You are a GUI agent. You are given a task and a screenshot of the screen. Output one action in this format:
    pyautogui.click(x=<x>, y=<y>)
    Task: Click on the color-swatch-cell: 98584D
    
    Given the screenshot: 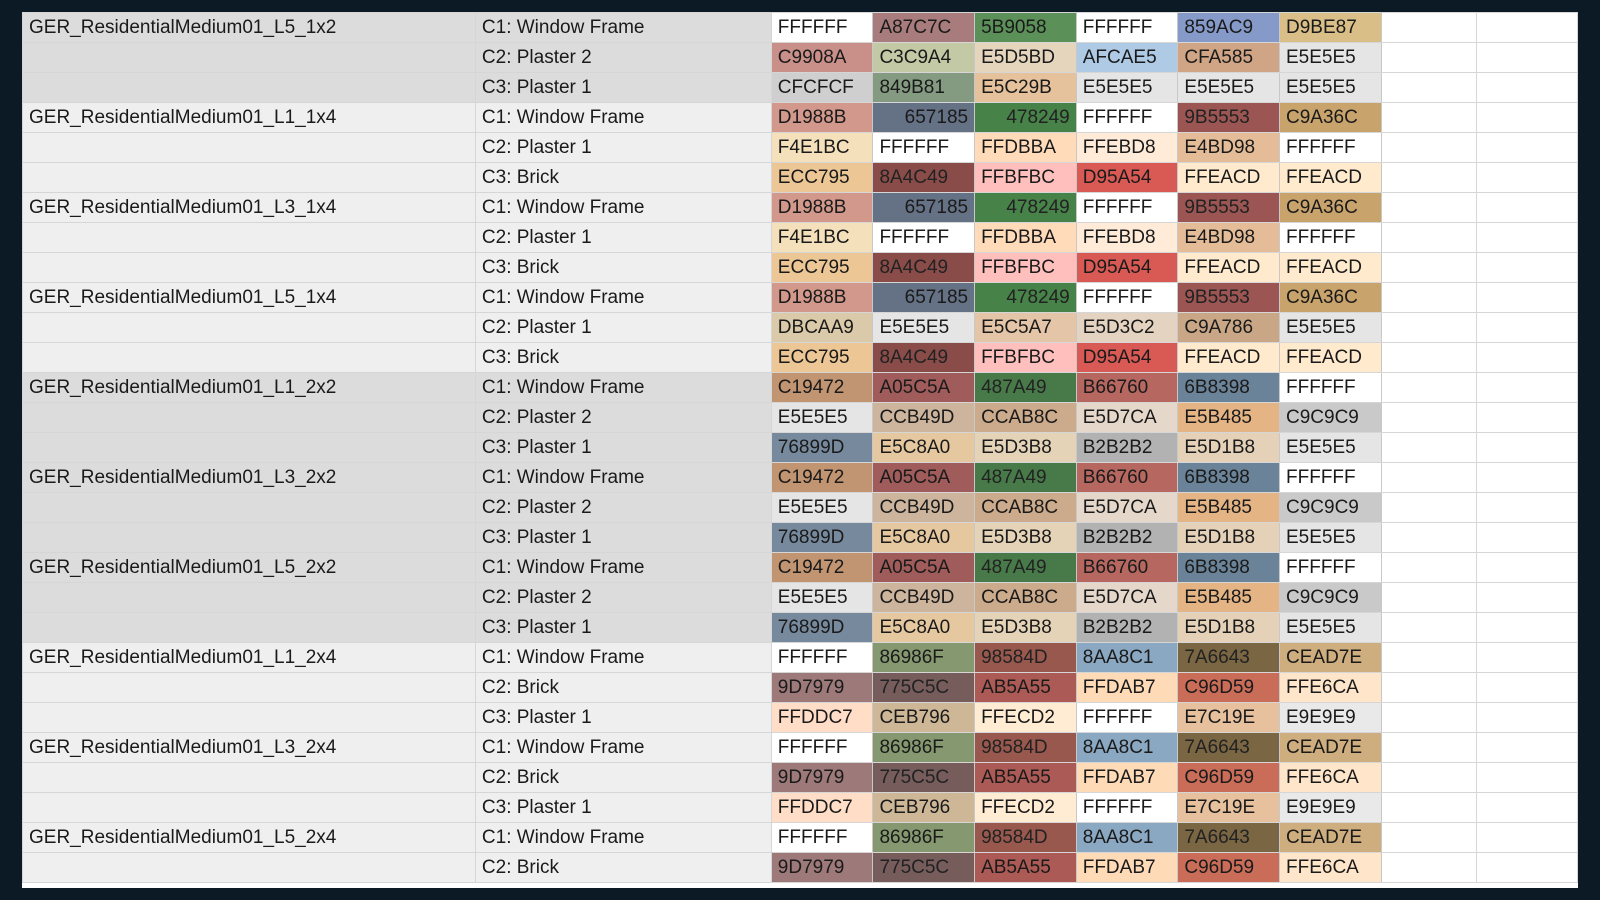 What is the action you would take?
    pyautogui.click(x=1025, y=747)
    